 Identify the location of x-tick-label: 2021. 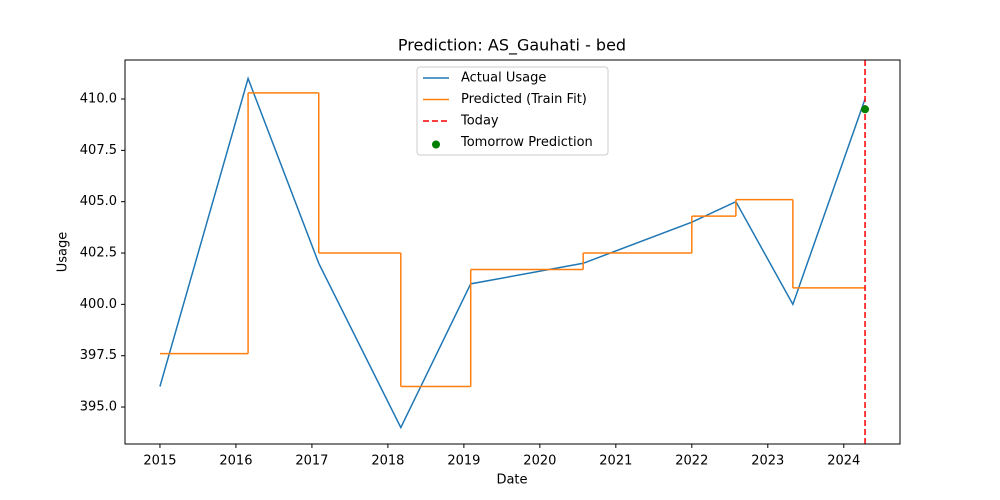
(615, 461).